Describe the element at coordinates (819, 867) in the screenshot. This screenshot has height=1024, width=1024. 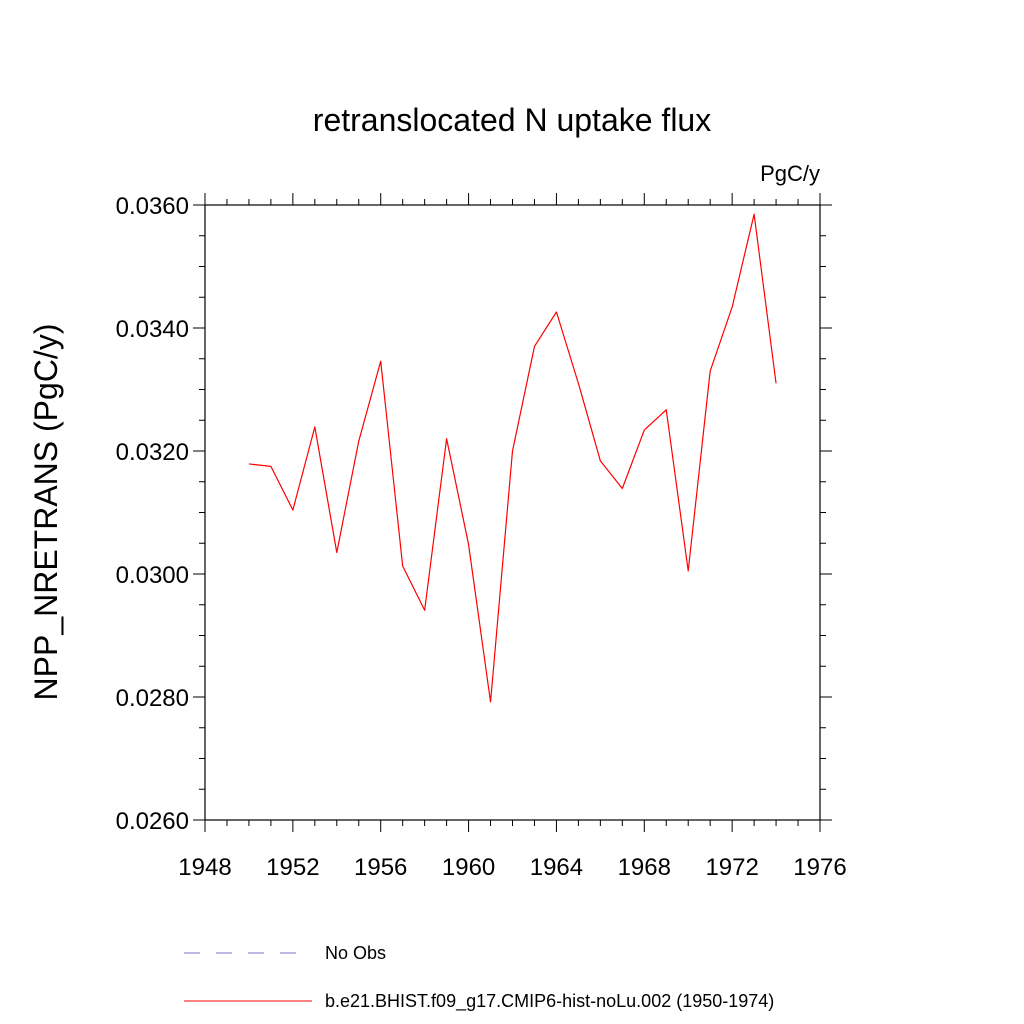
I see `x-tick-label: 1976` at that location.